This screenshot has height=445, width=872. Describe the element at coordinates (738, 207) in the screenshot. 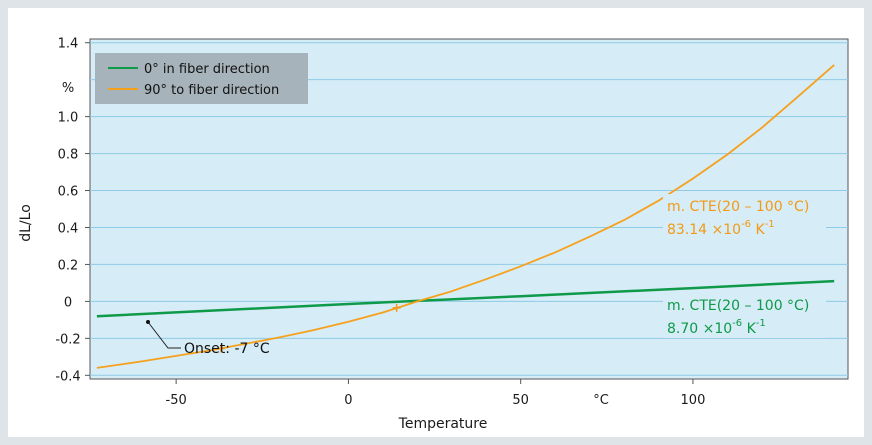

I see `cte-90-line1: m. CTE(20 – 100 °C)` at that location.